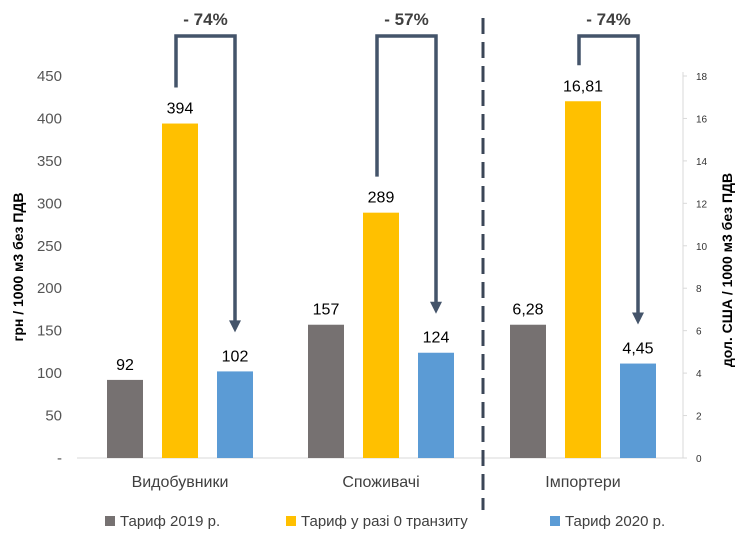  What do you see at coordinates (180, 482) in the screenshot?
I see `category-label: Видобувники` at bounding box center [180, 482].